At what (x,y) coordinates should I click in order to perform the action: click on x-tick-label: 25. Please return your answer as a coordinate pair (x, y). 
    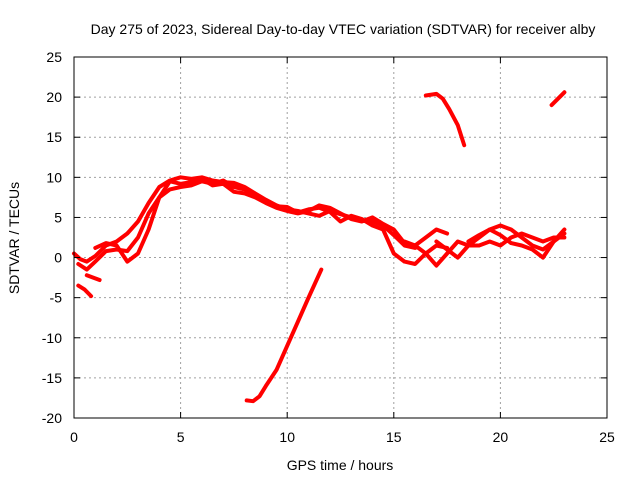
    Looking at the image, I should click on (607, 437).